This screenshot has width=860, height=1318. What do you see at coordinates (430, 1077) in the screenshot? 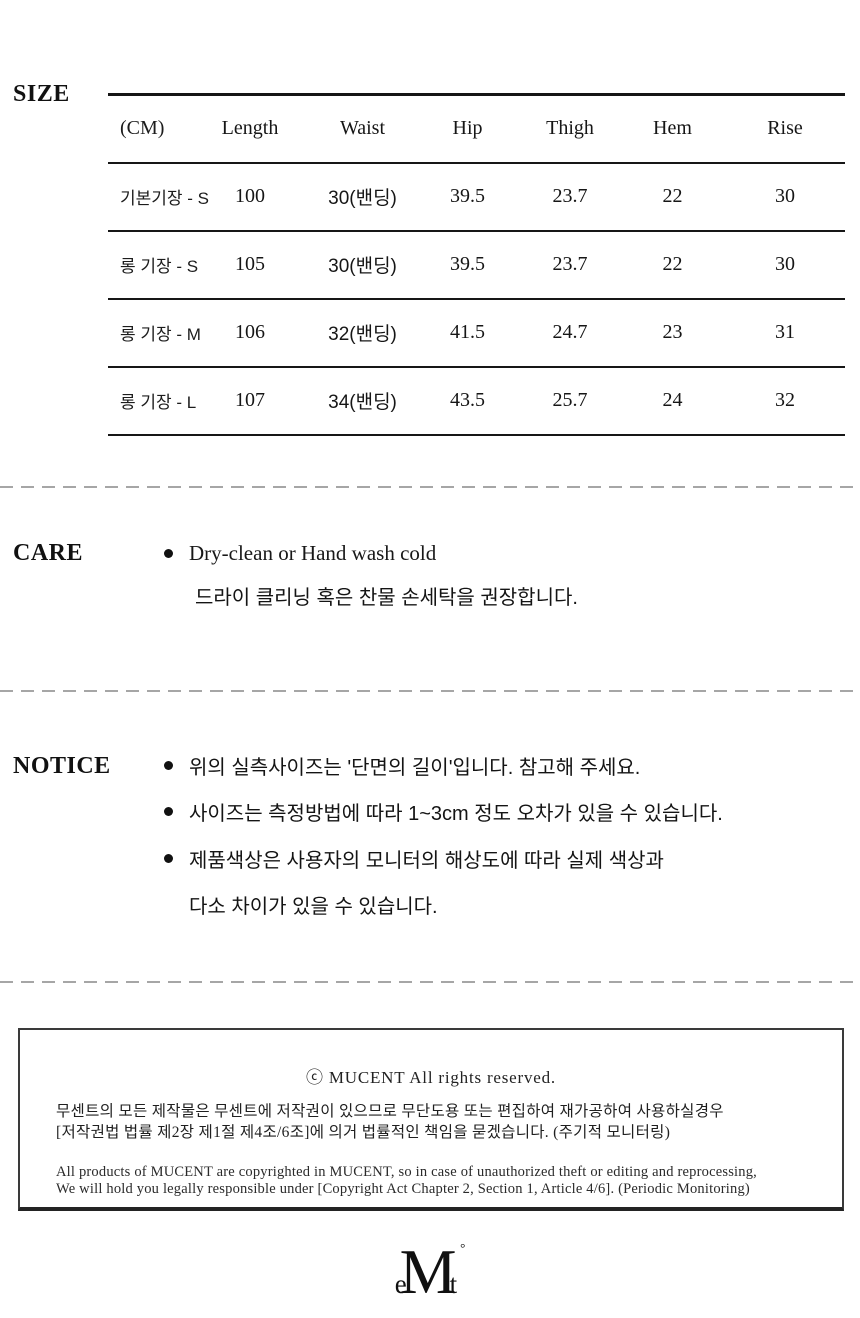
I see `copyright-title: ⓒ MUCENT All rights reserved.` at bounding box center [430, 1077].